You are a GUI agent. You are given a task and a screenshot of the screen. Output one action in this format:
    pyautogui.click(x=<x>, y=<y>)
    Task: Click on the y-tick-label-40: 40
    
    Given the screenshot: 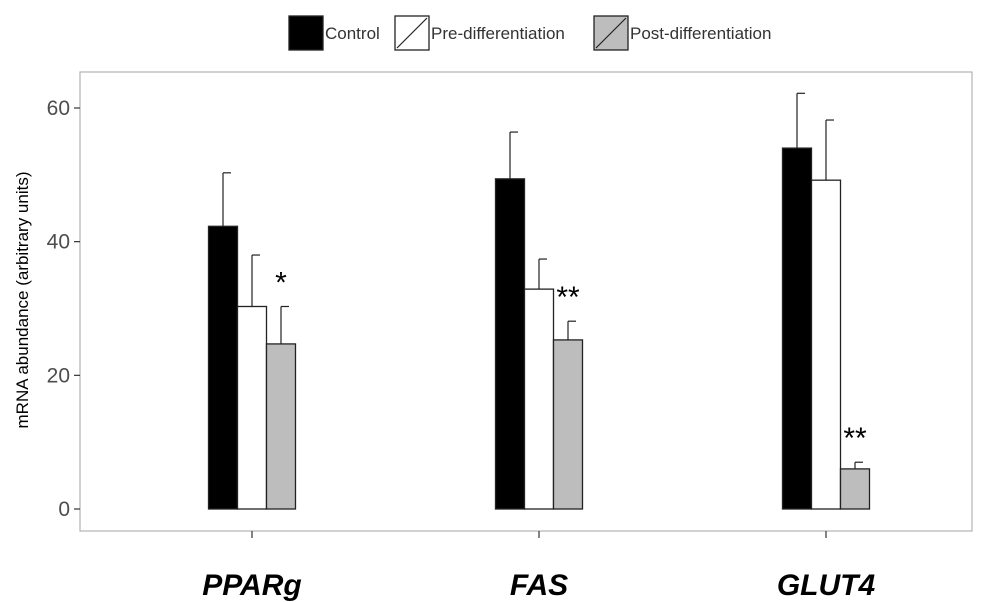 What is the action you would take?
    pyautogui.click(x=58, y=242)
    